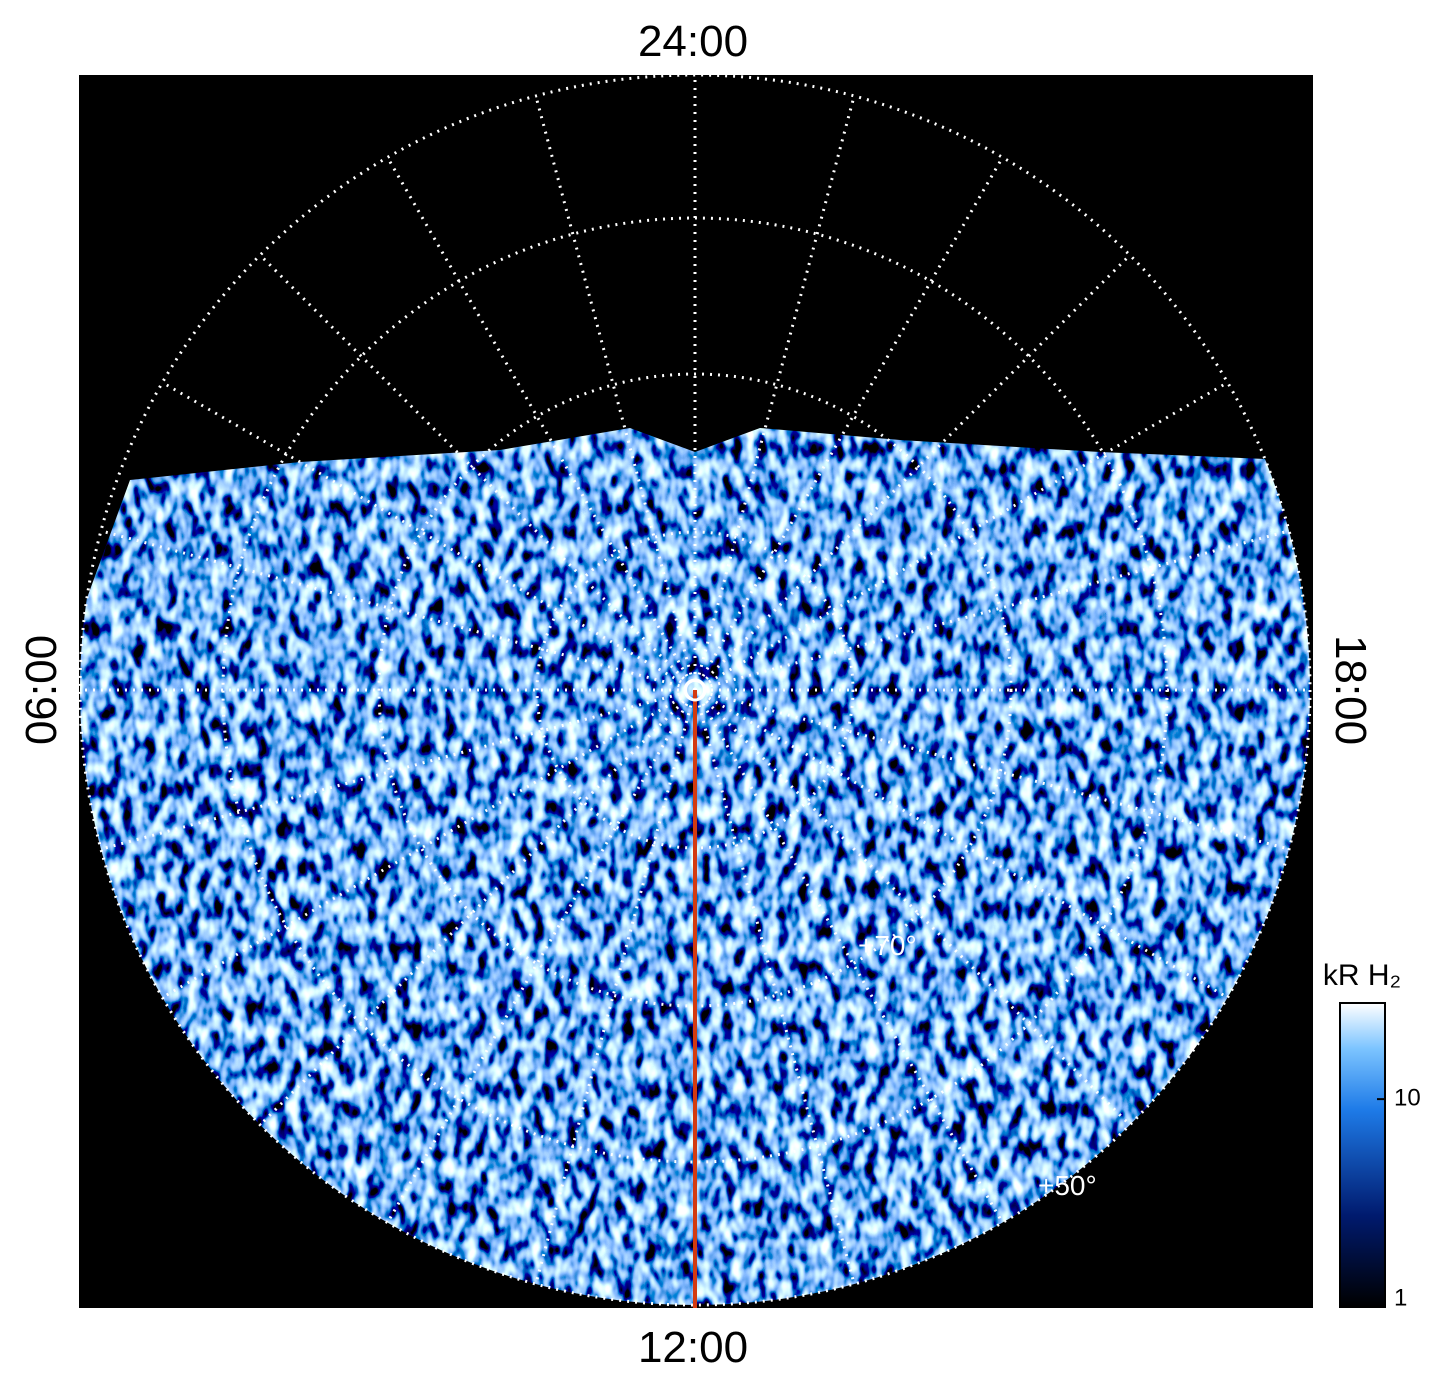 The width and height of the screenshot is (1447, 1384). I want to click on colorbar-tick-label: 10, so click(1407, 1097).